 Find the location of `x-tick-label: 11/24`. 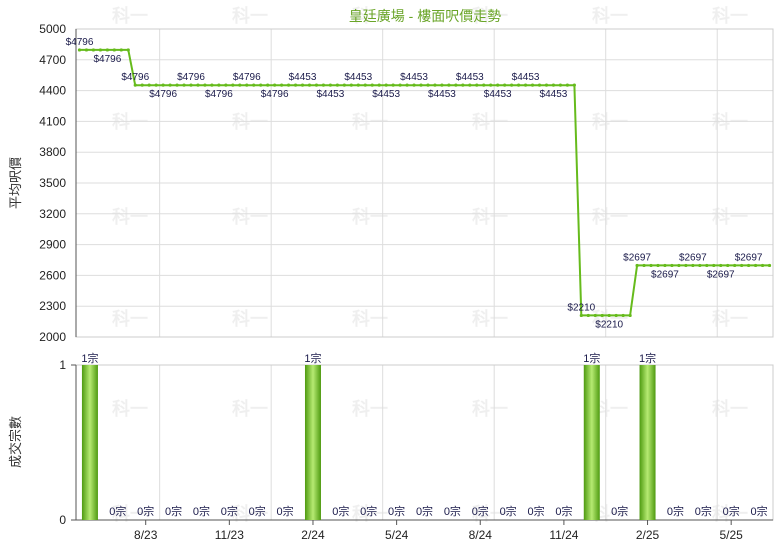

x-tick-label: 11/24 is located at coordinates (563, 535).